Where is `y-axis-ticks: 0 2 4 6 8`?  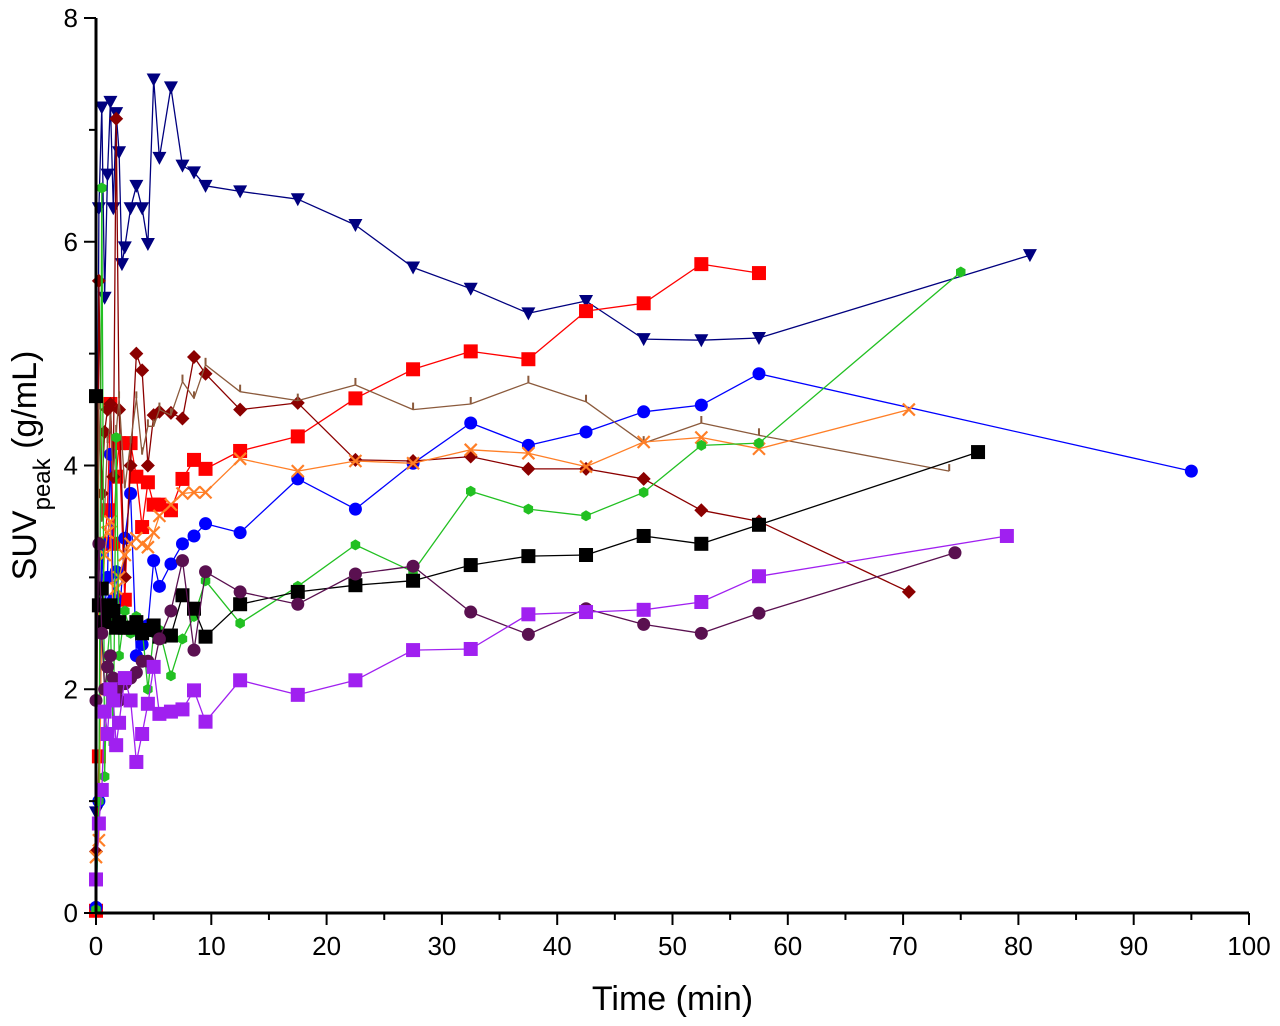 y-axis-ticks: 0 2 4 6 8 is located at coordinates (80, 465).